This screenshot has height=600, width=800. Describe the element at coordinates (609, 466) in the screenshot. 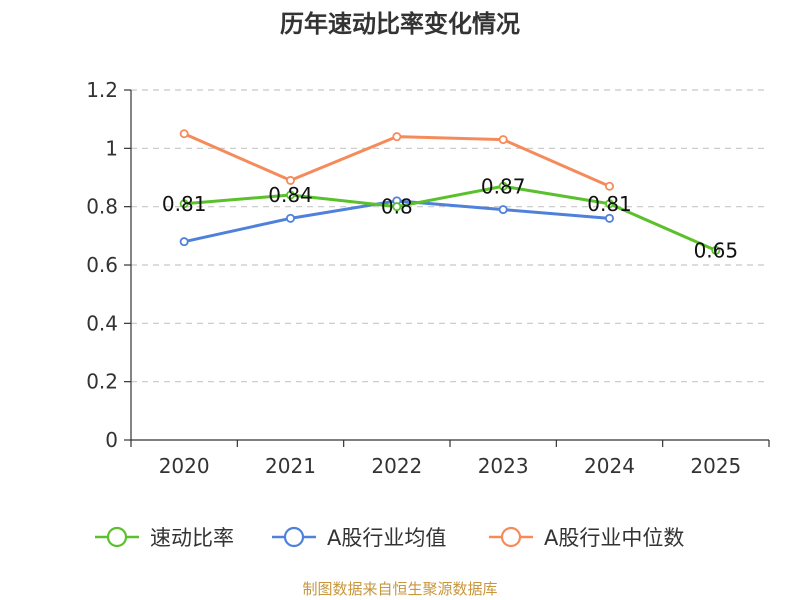

I see `x-tick-label: 2024` at that location.